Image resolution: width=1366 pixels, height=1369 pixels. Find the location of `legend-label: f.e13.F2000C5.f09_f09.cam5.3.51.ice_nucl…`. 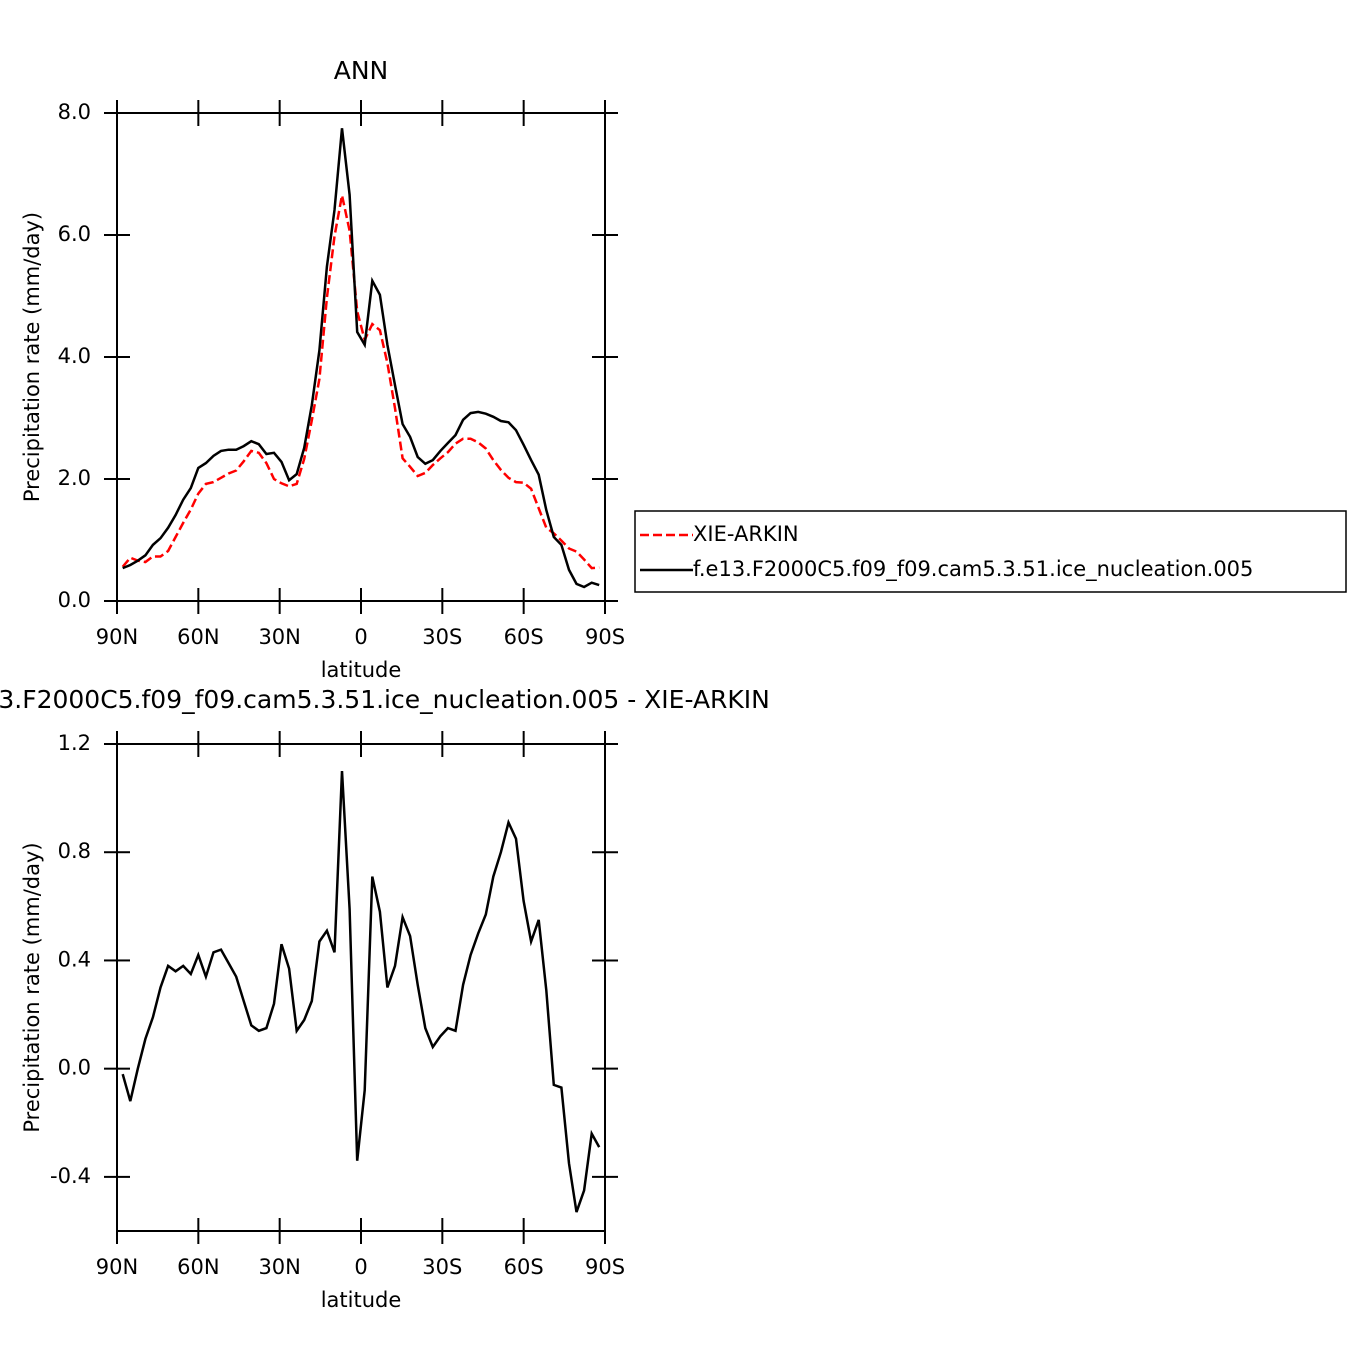

legend-label: f.e13.F2000C5.f09_f09.cam5.3.51.ice_nucl… is located at coordinates (973, 569).